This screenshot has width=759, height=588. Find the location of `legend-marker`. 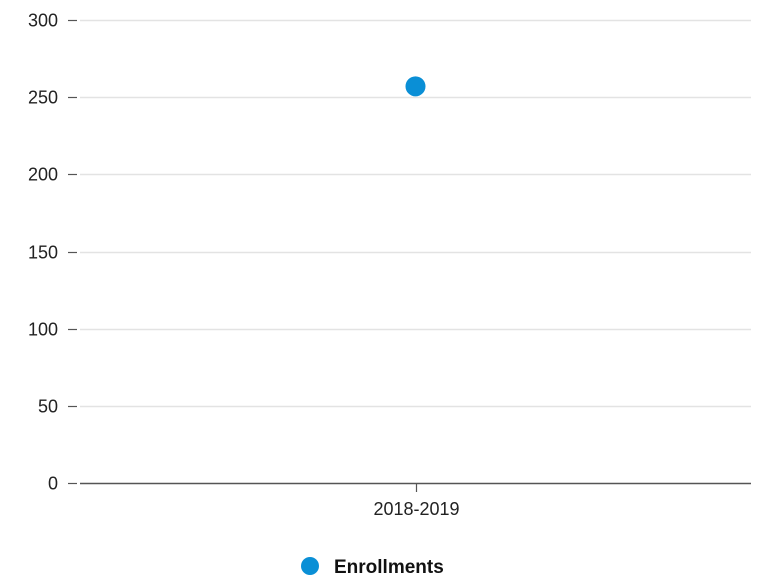

legend-marker is located at coordinates (310, 566).